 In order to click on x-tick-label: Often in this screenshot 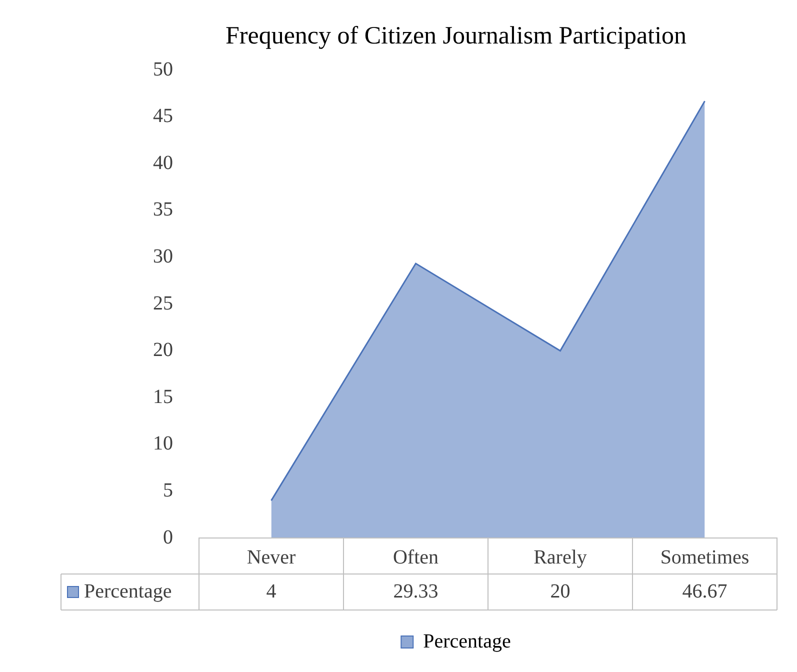, I will do `click(415, 557)`.